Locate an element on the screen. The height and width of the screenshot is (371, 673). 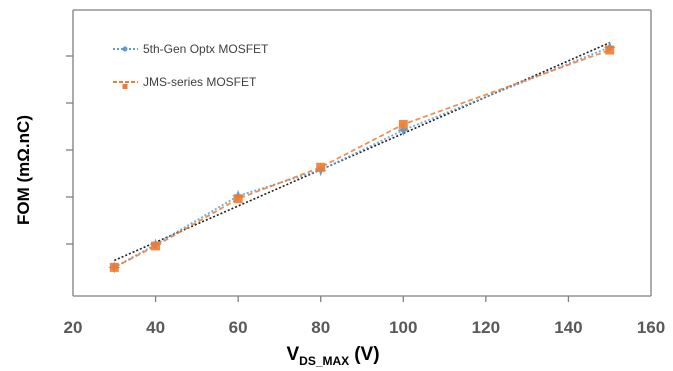
x-tick-label-120: 120 is located at coordinates (486, 327).